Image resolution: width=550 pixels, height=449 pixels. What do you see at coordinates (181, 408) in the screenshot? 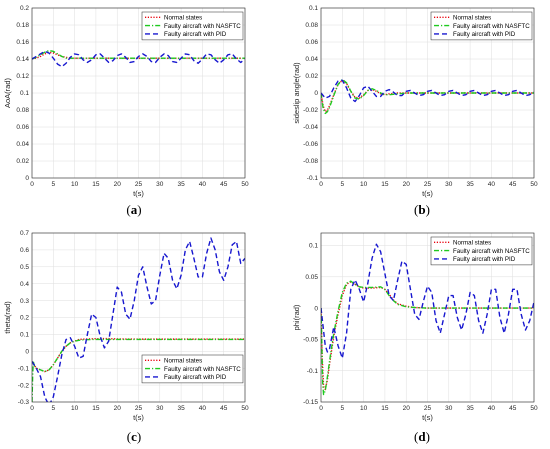
I see `panel-c-x-tick-label: 35` at bounding box center [181, 408].